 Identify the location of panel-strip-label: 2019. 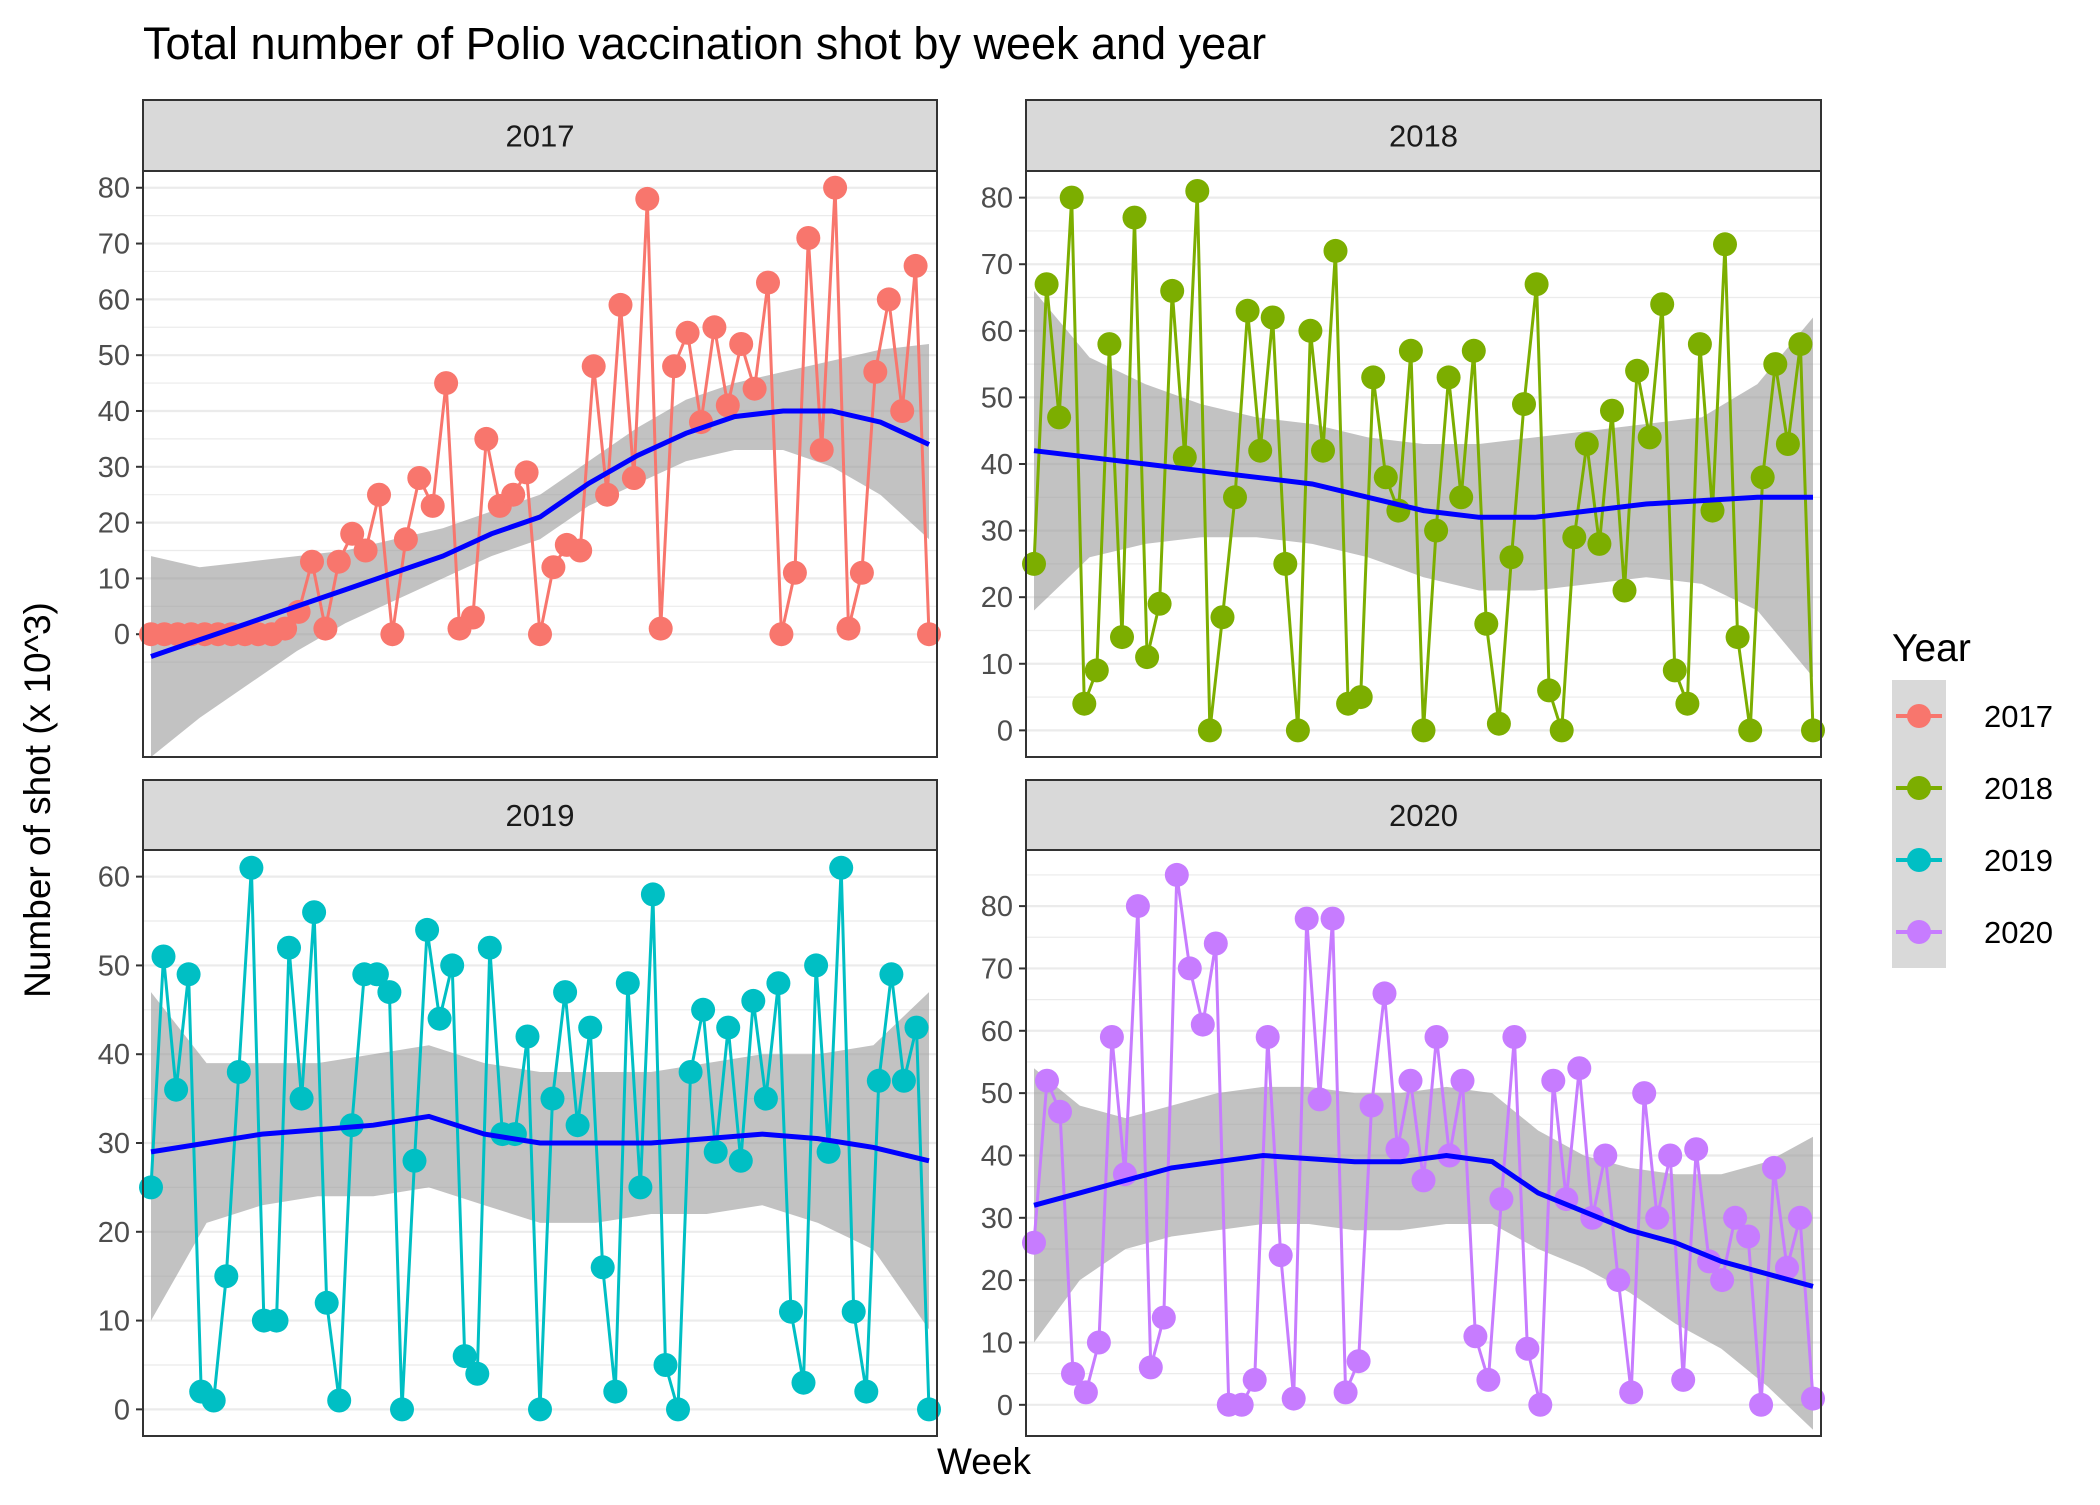
(540, 815).